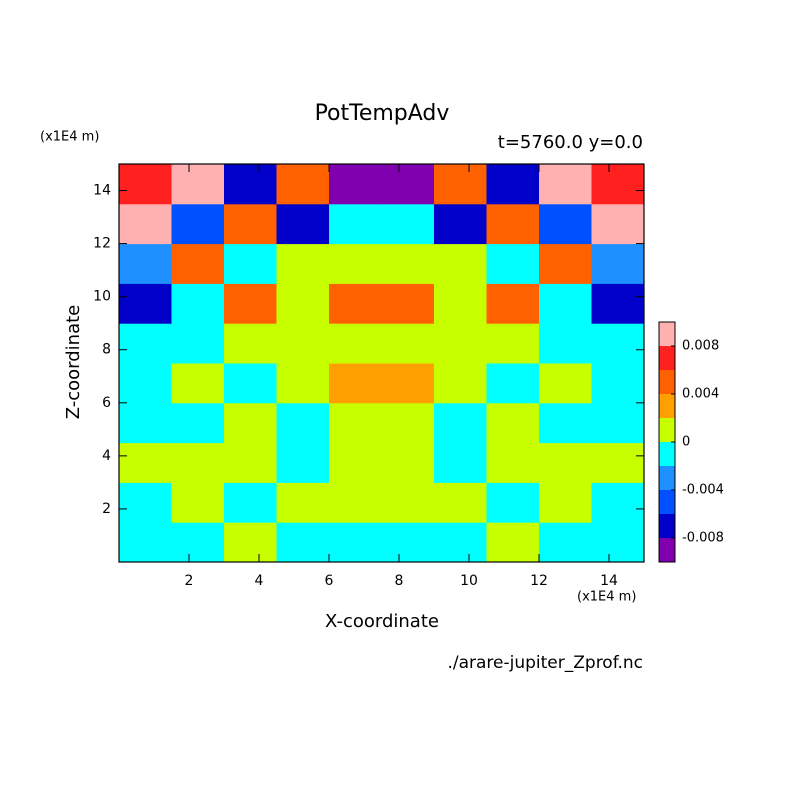 This screenshot has height=804, width=804. I want to click on x-tick-label: 2, so click(189, 581).